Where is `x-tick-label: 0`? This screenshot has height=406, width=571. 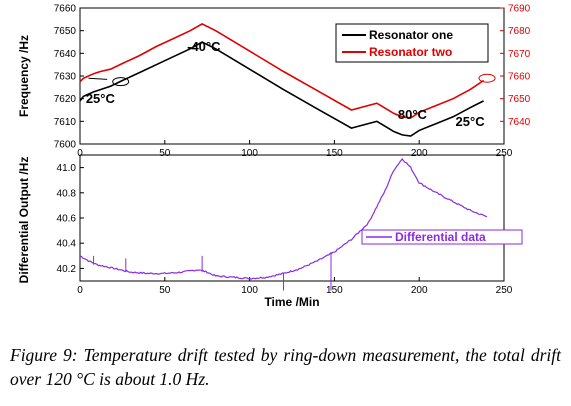 x-tick-label: 0 is located at coordinates (80, 290).